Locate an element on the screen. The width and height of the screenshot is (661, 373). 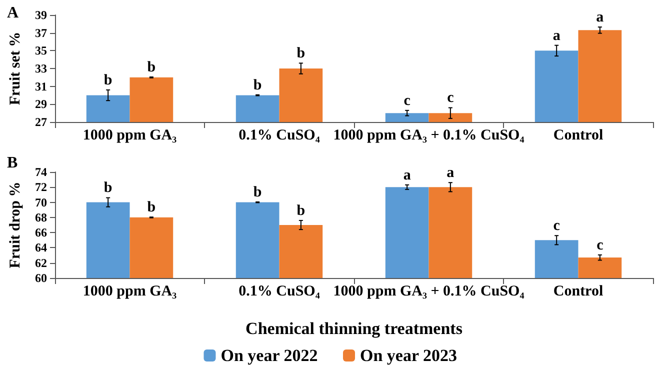
y-tick-label: 29 is located at coordinates (41, 104).